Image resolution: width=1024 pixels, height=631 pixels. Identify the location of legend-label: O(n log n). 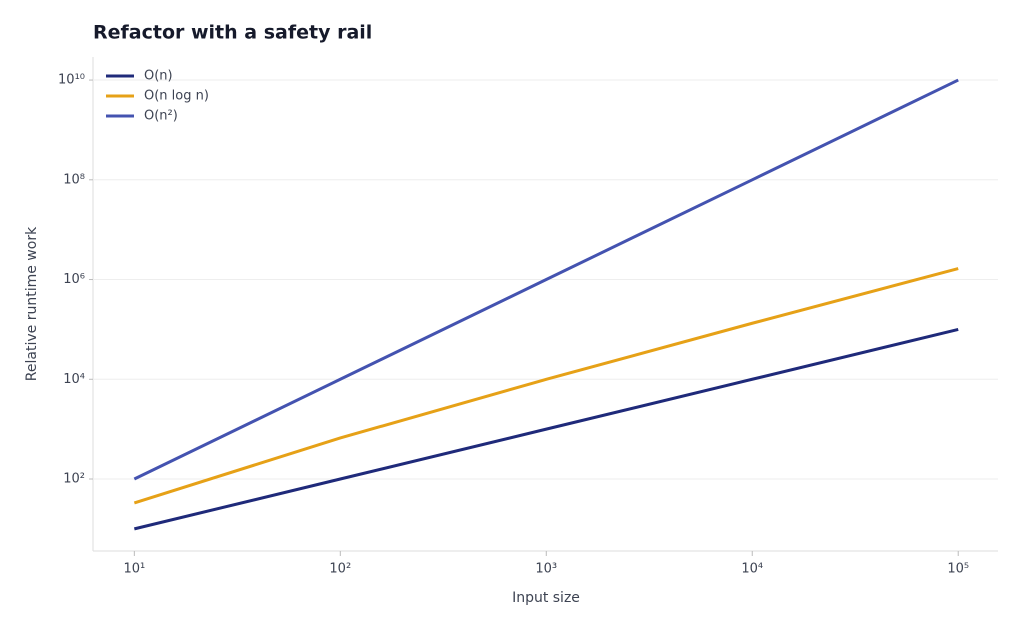
(176, 96).